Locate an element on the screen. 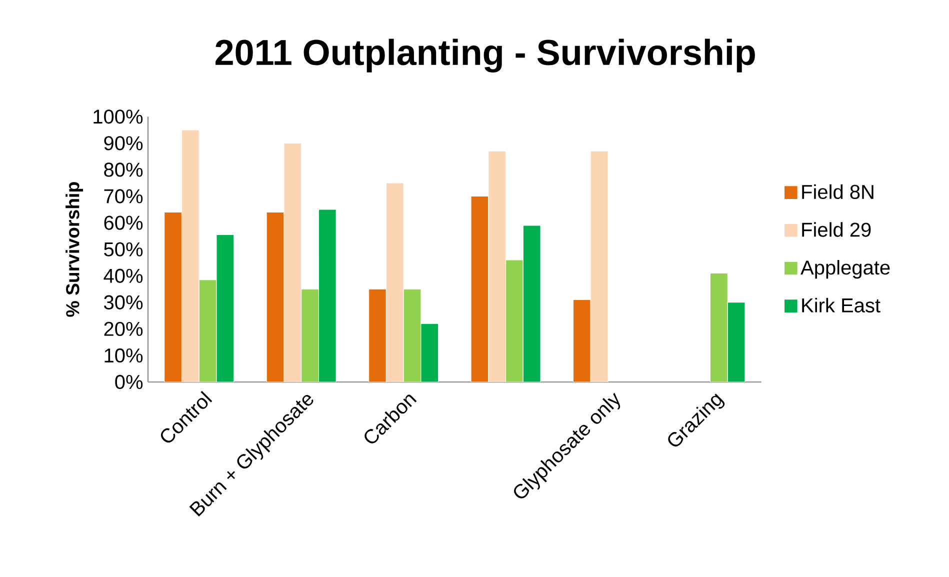 Image resolution: width=949 pixels, height=577 pixels. legend-label: Field 8N is located at coordinates (838, 192).